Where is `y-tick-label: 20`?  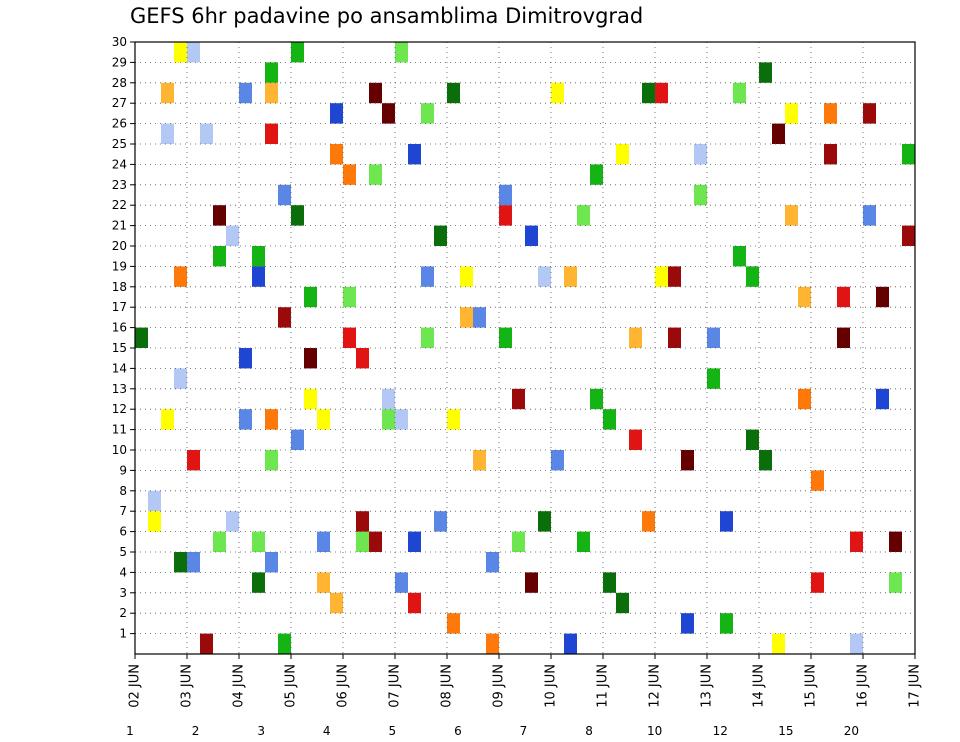 y-tick-label: 20 is located at coordinates (119, 246).